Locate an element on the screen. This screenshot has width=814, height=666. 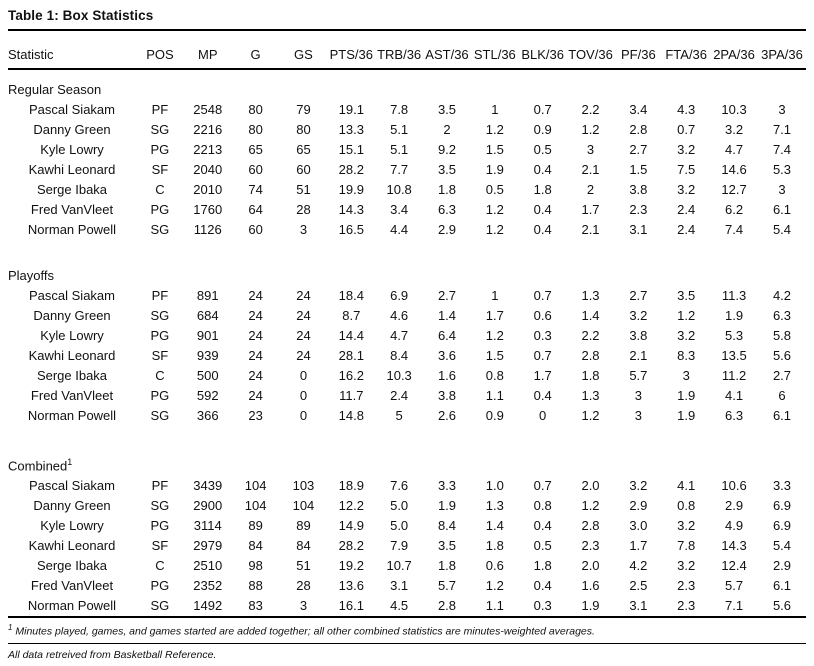
stat-value: 60 is located at coordinates (303, 169).